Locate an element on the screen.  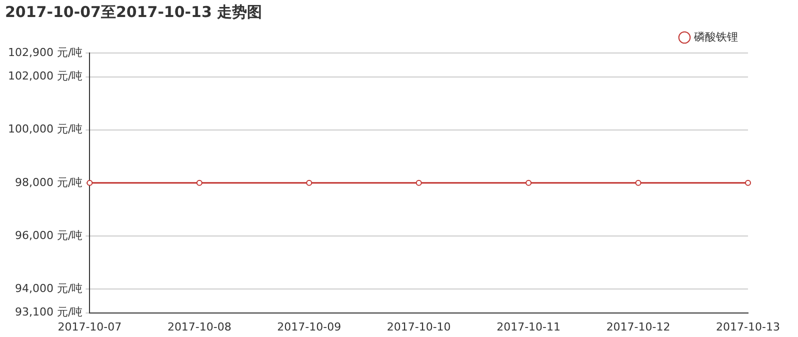
y-tick-label: 93,100 元/吨 is located at coordinates (48, 312).